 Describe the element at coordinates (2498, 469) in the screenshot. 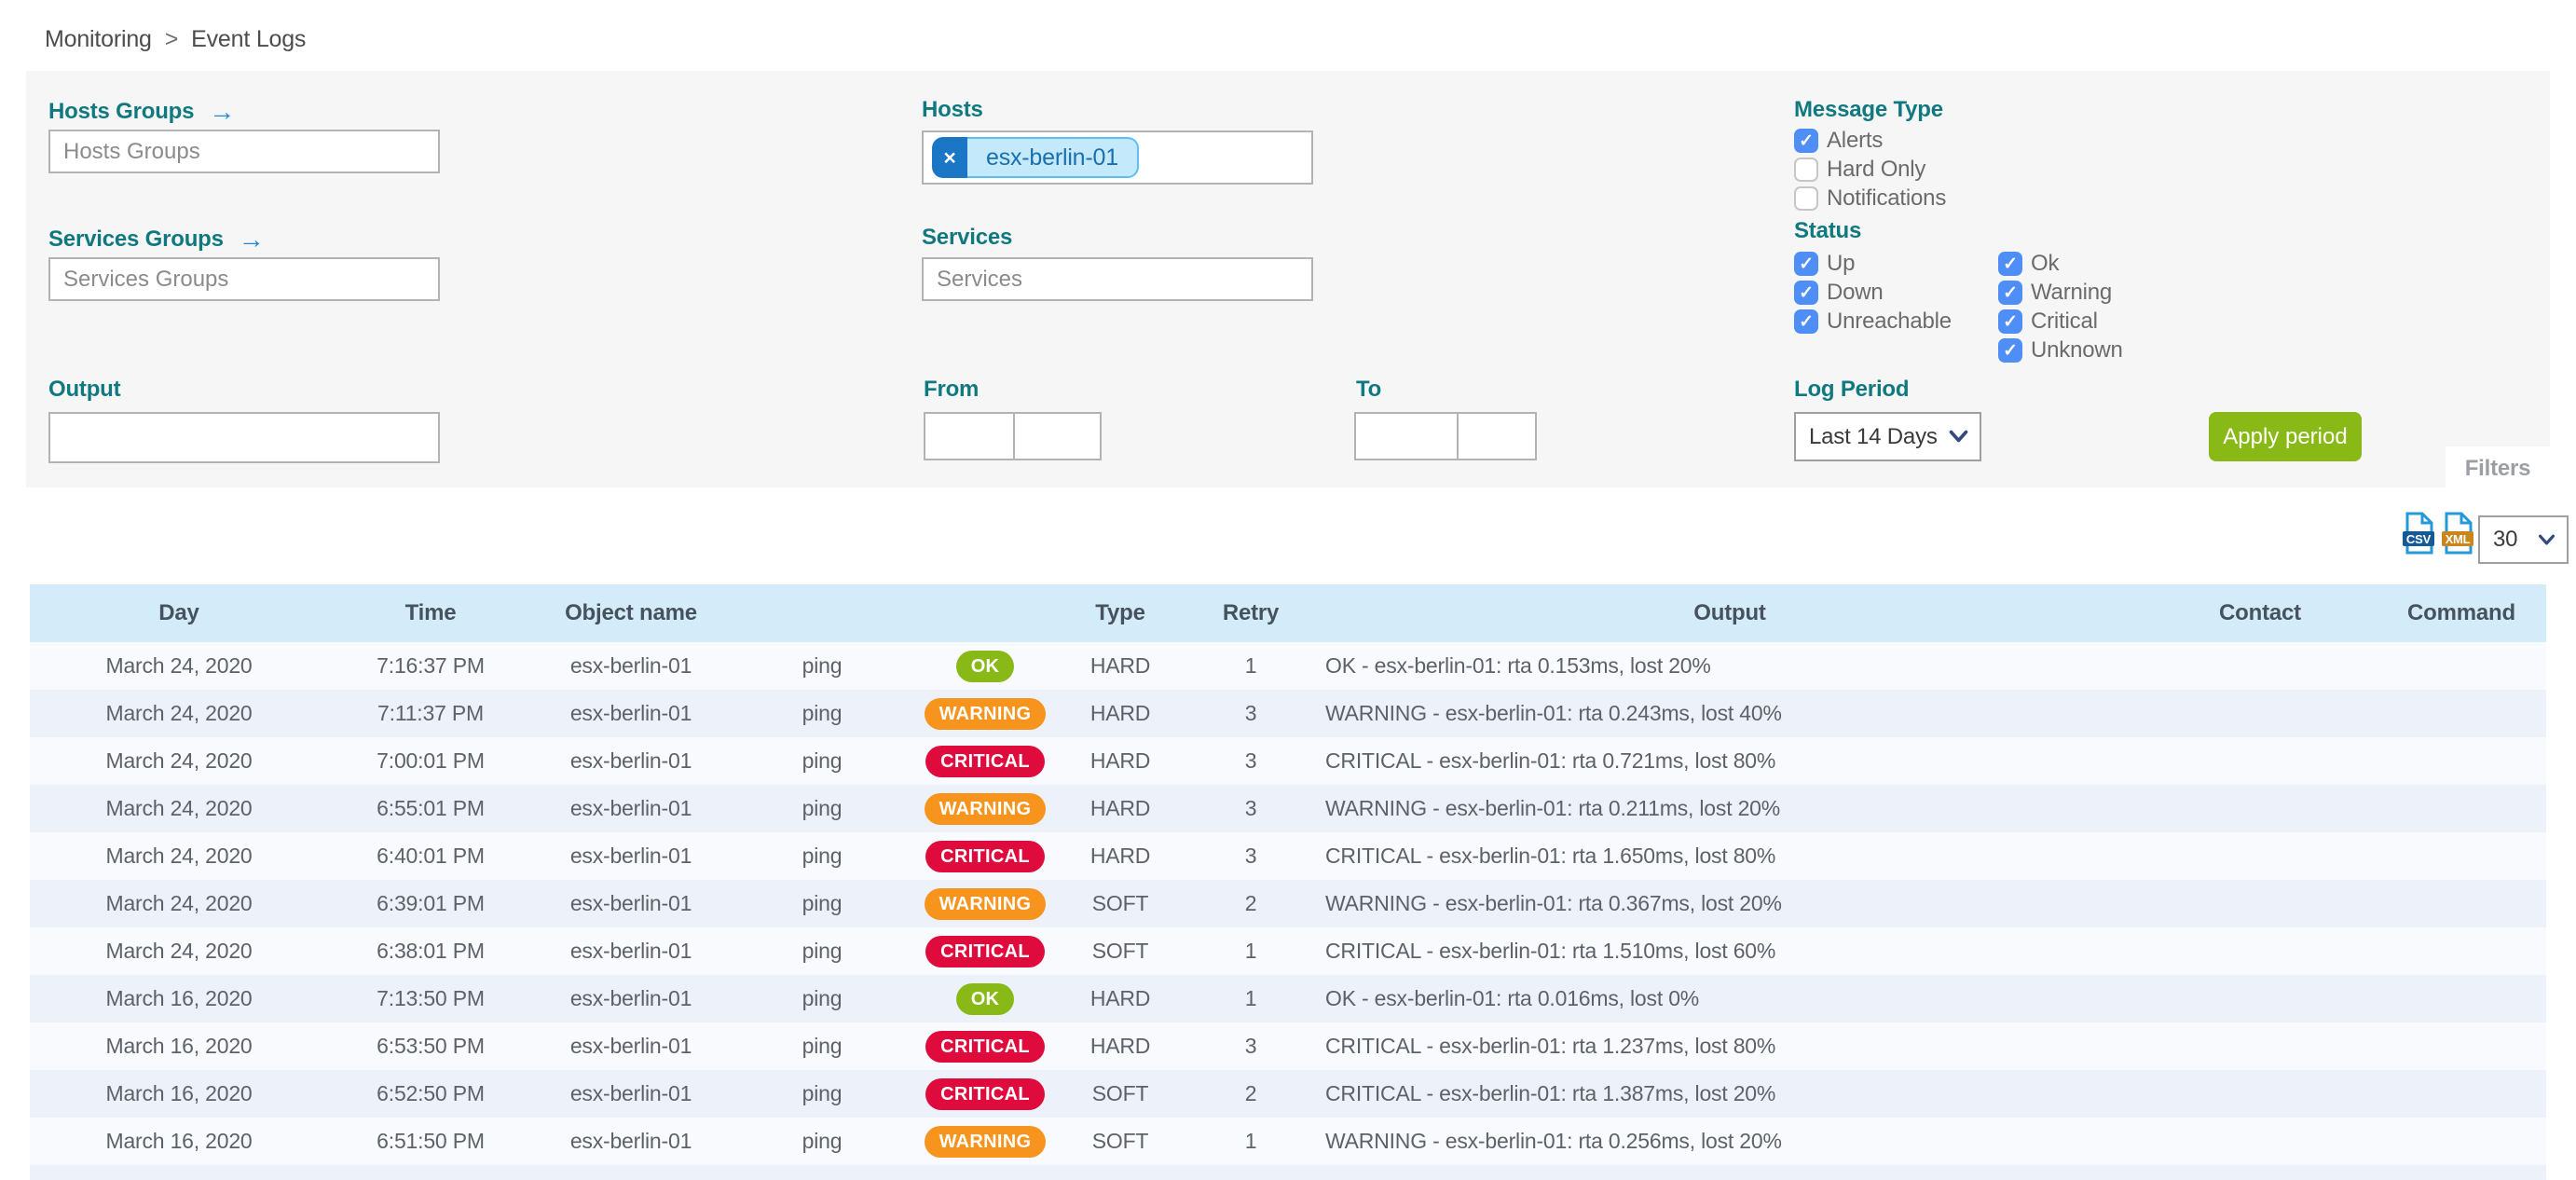

I see `filters-toggle: Filters` at that location.